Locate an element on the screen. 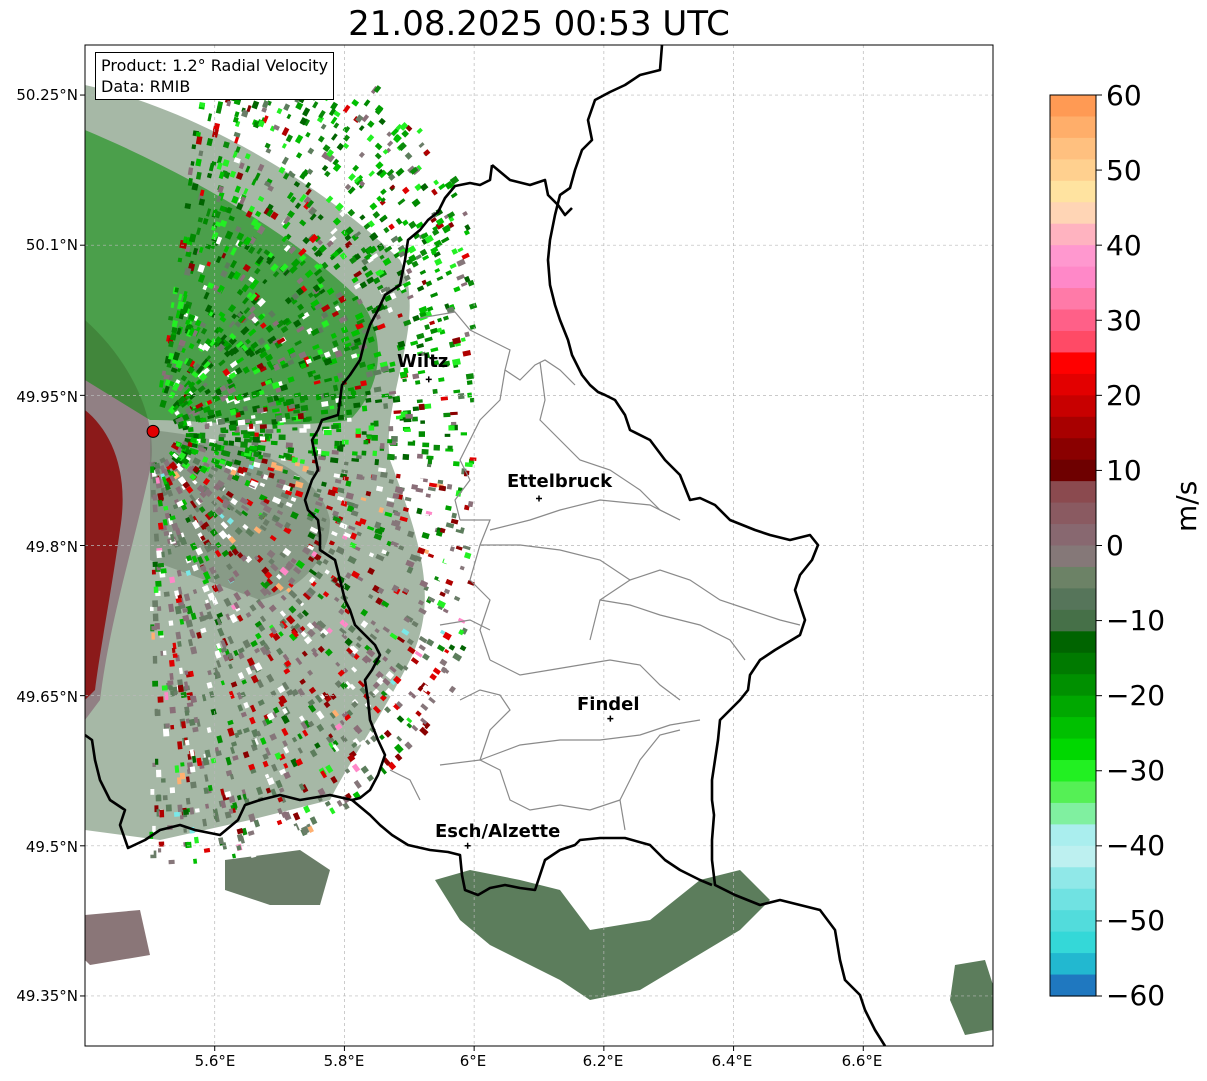  lat-label-49-35: 49.35°N is located at coordinates (47, 996).